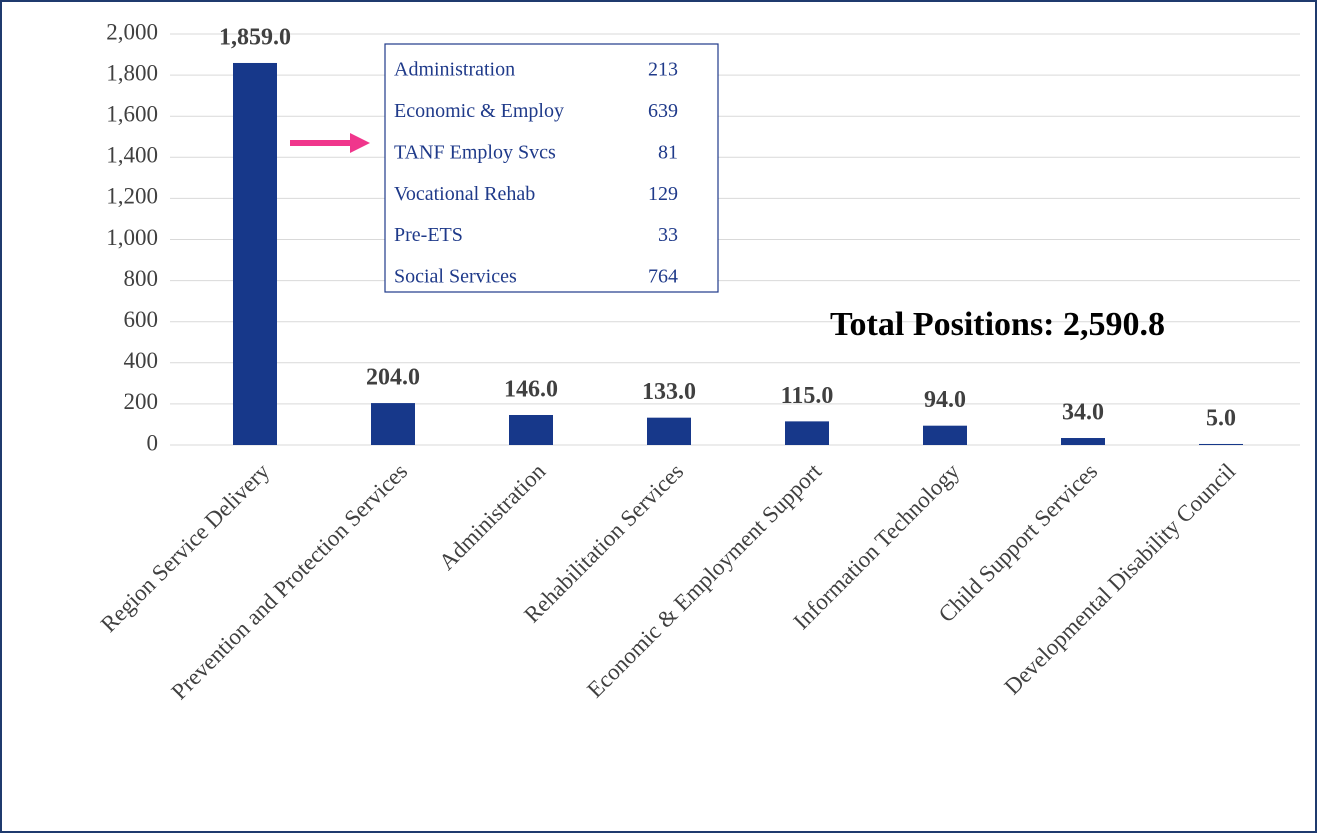 Image resolution: width=1317 pixels, height=833 pixels. What do you see at coordinates (141, 360) in the screenshot?
I see `y-tick-label: 400` at bounding box center [141, 360].